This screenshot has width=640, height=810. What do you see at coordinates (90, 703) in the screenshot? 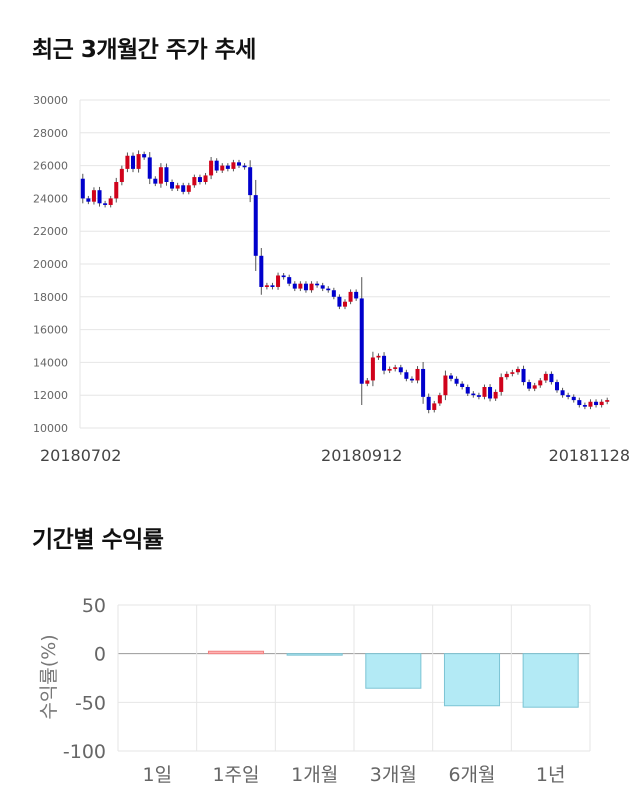
I see `y-tick-label: -50` at bounding box center [90, 703].